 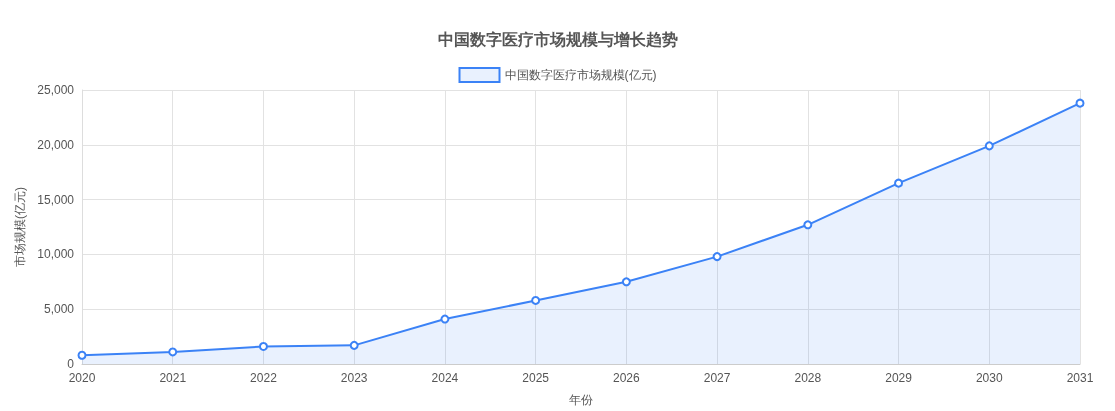 What do you see at coordinates (717, 378) in the screenshot?
I see `x-tick-label: 2027` at bounding box center [717, 378].